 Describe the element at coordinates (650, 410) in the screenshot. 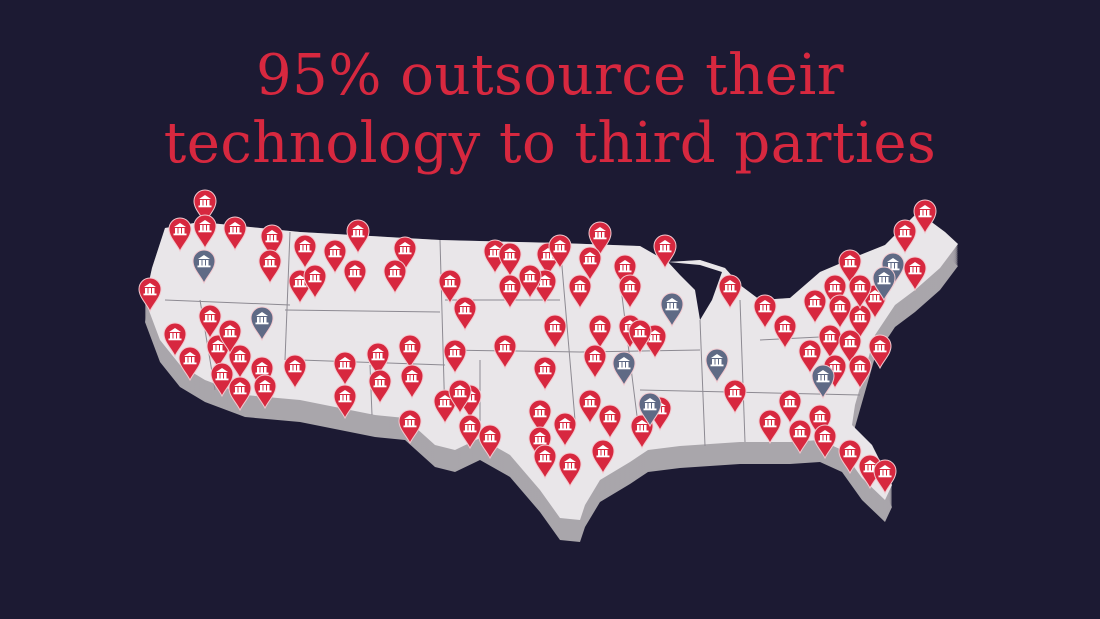

I see `pin-in-house` at that location.